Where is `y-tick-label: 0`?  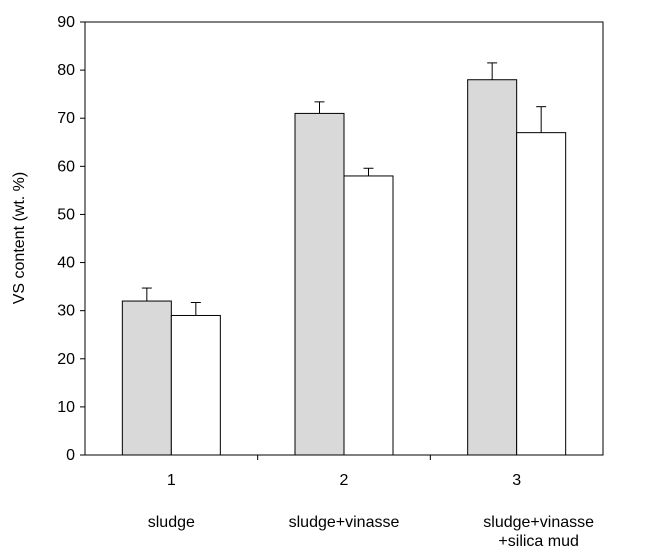 y-tick-label: 0 is located at coordinates (70, 455).